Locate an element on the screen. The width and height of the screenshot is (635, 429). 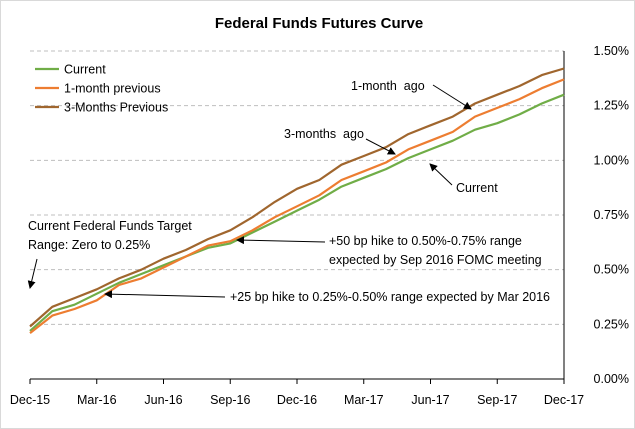
x-tick-label: Sep-17 is located at coordinates (497, 400).